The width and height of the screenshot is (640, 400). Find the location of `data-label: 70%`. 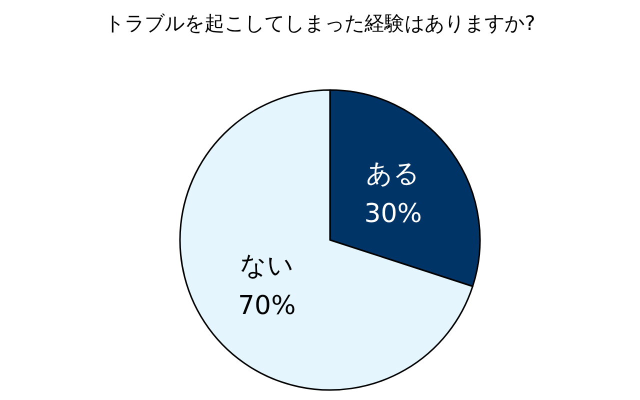

data-label: 70% is located at coordinates (267, 305).